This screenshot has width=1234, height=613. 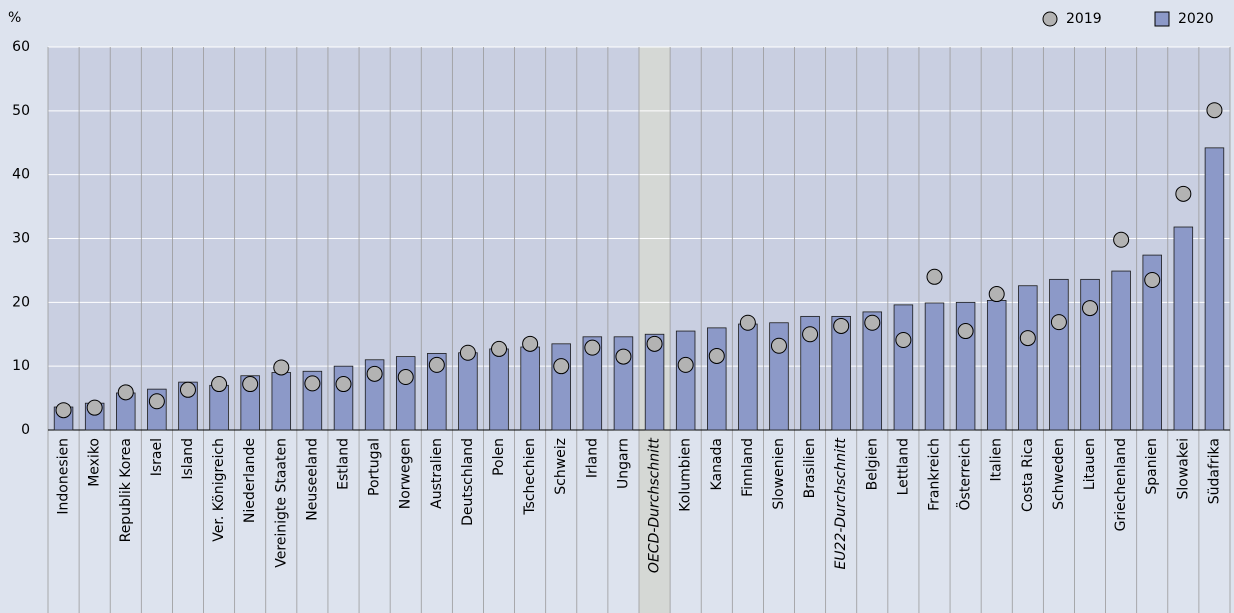 I want to click on y-tick-label: 10, so click(x=21, y=366).